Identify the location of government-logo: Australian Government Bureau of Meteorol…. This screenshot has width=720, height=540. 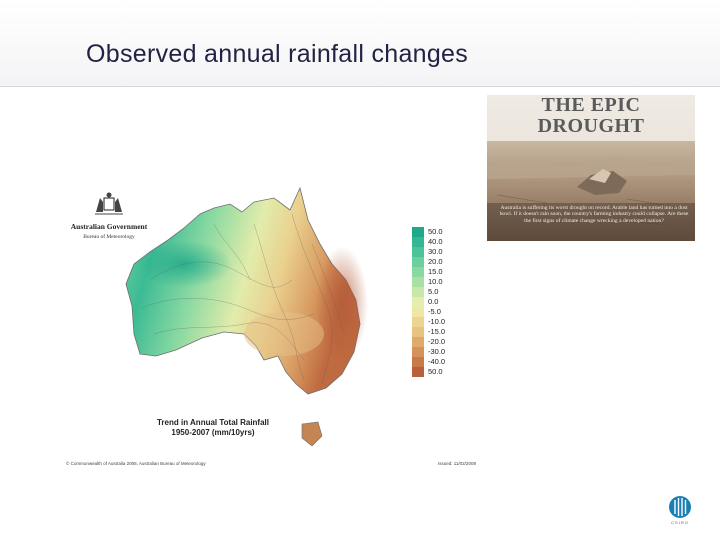
(109, 220).